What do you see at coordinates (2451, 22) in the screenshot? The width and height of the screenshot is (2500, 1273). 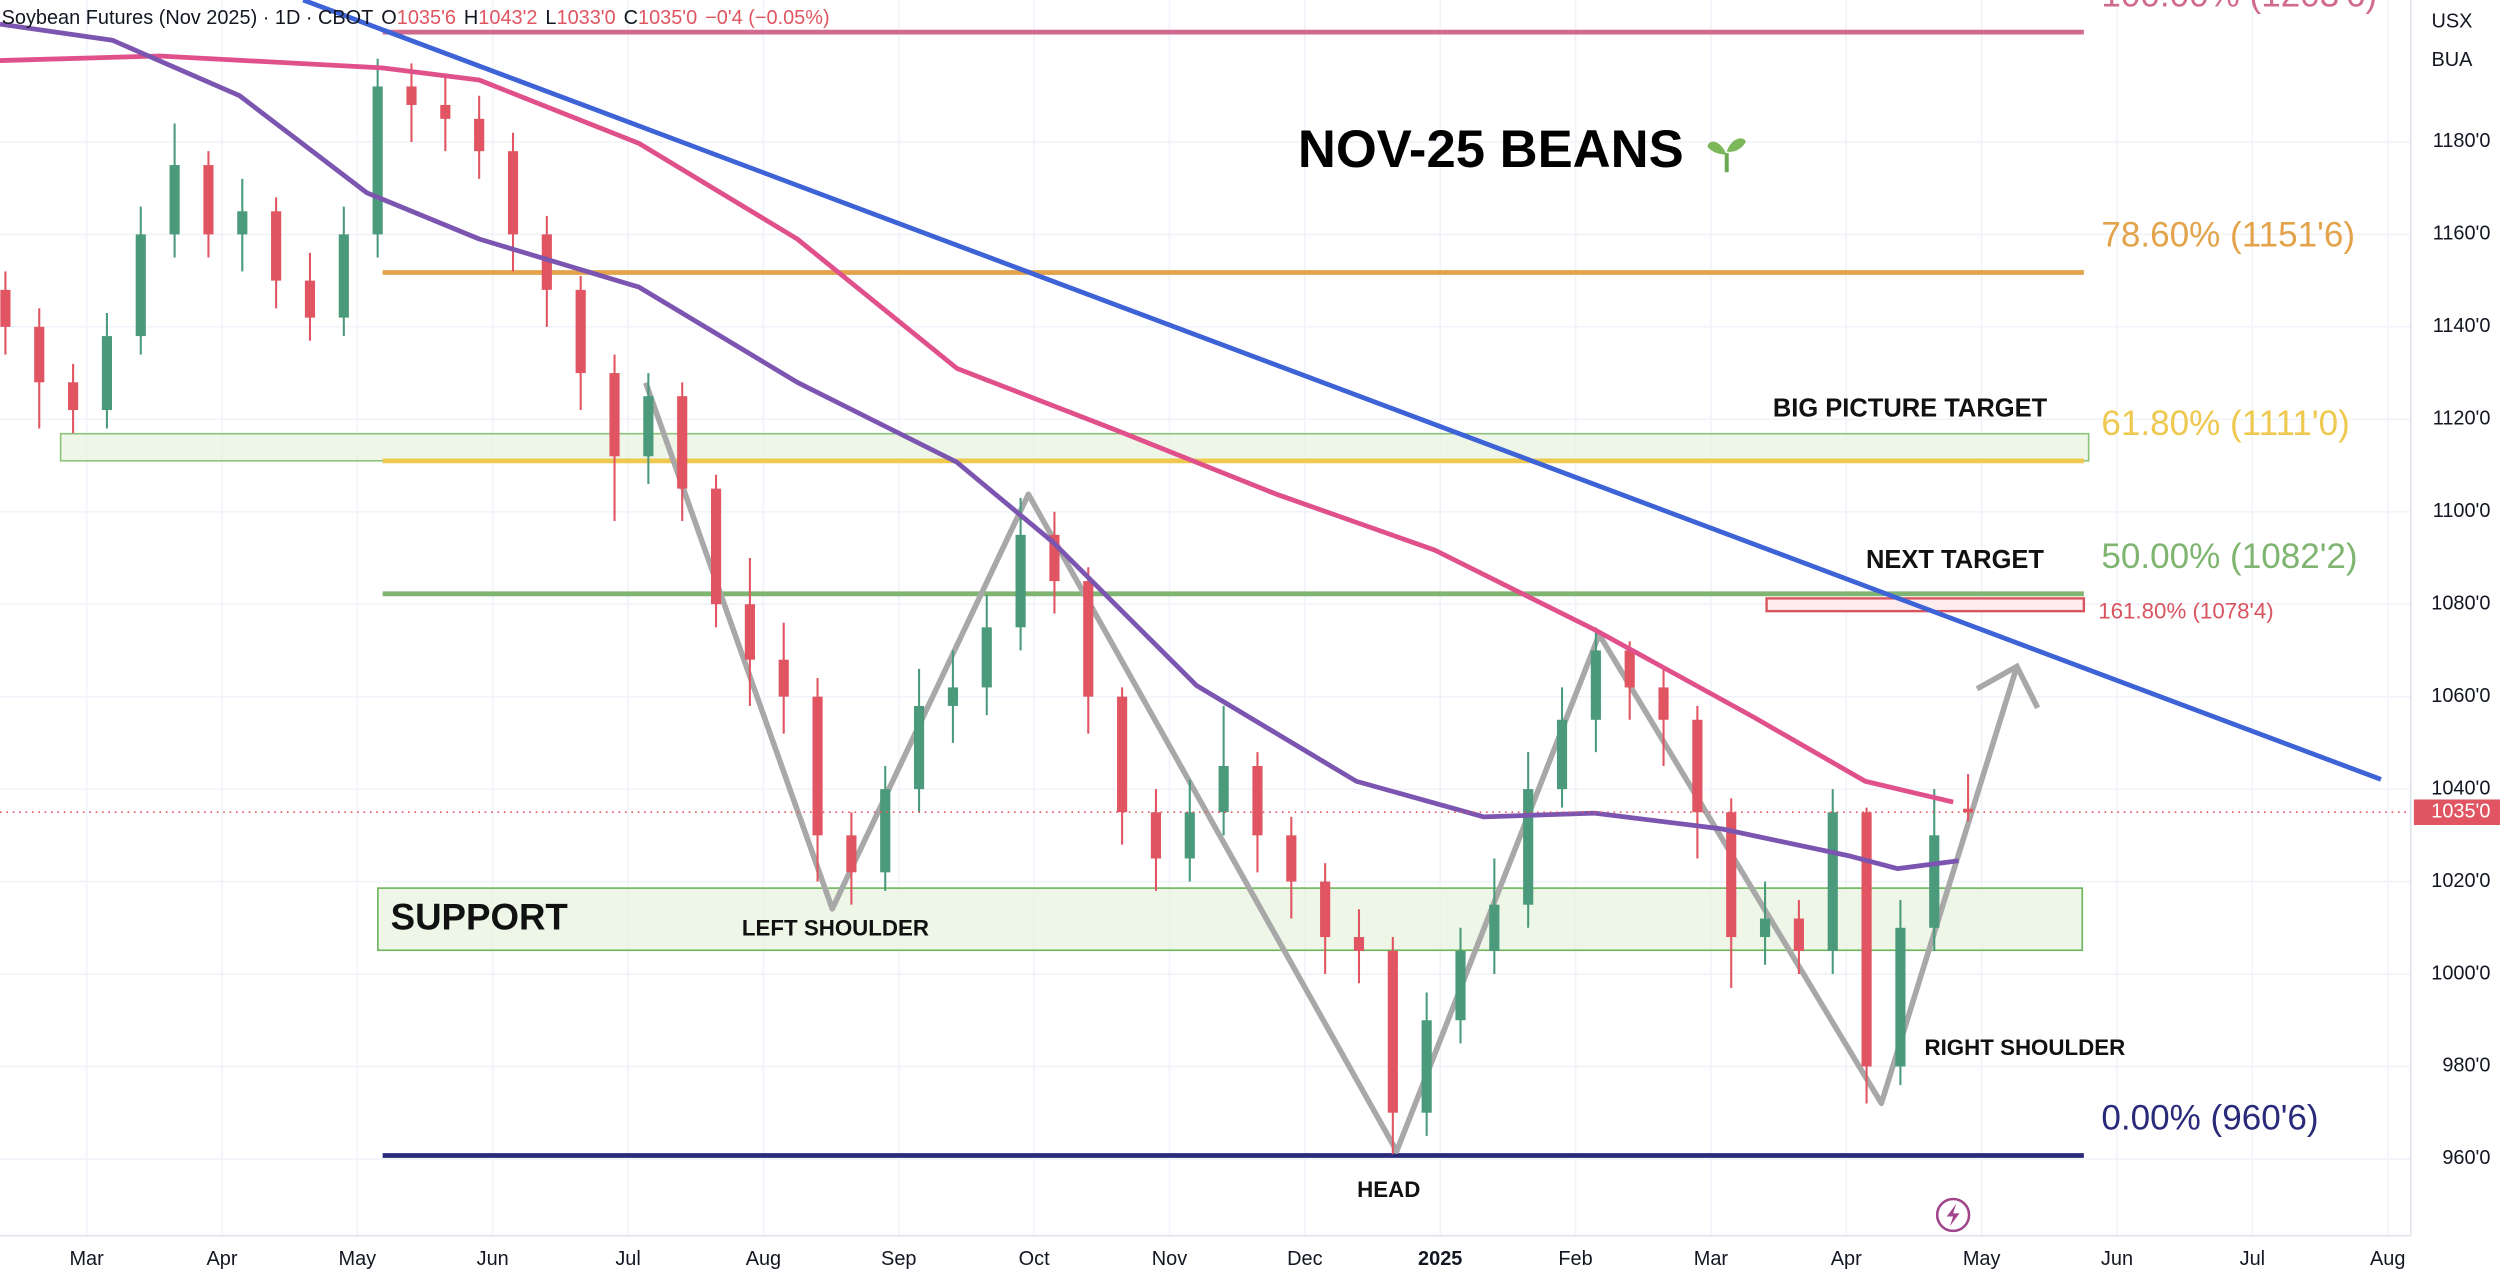 I see `scale-currency: USX` at bounding box center [2451, 22].